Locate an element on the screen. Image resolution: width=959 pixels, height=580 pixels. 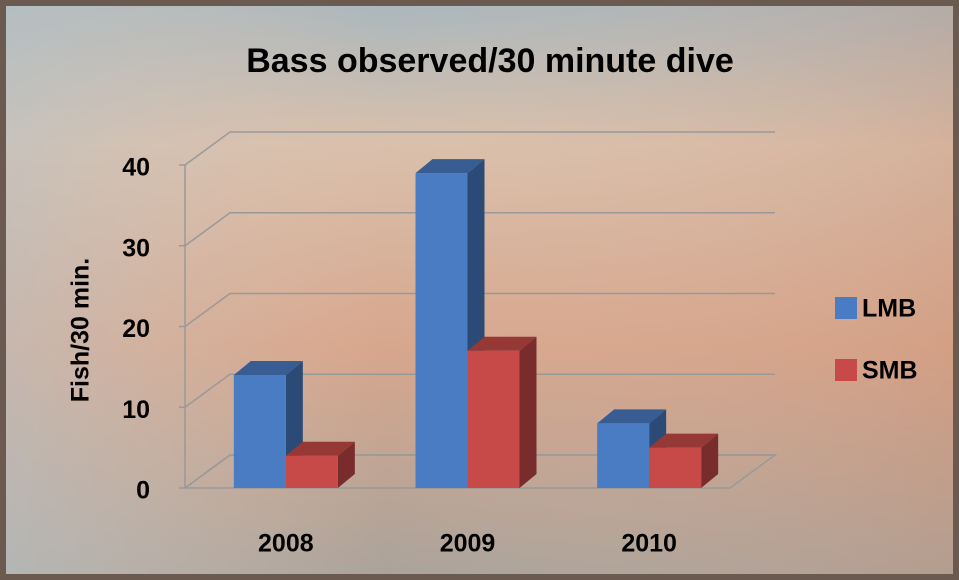
x-tick-label: 2010 is located at coordinates (649, 544).